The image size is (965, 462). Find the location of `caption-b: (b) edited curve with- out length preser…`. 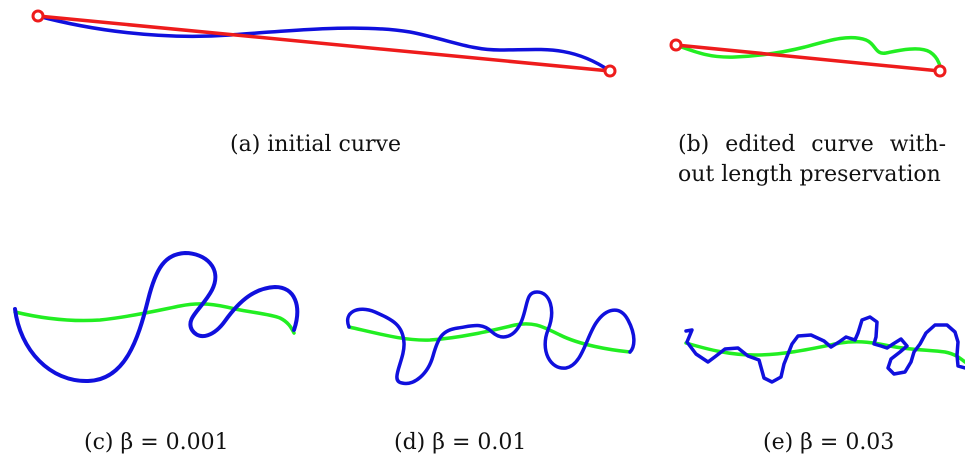

caption-b: (b) edited curve with- out length preser… is located at coordinates (818, 160).